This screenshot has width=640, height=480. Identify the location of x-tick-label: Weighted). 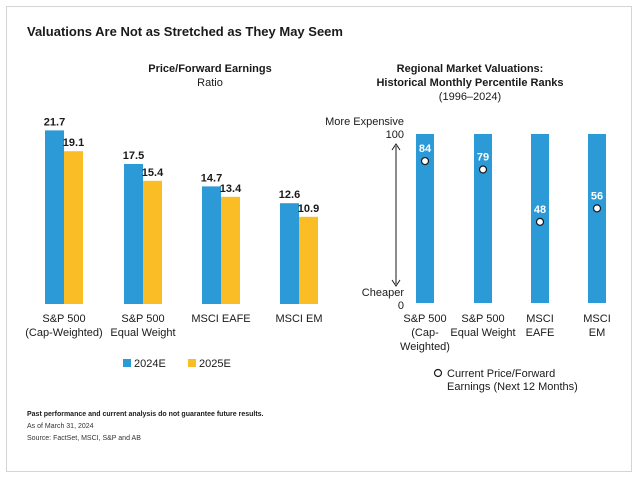
(425, 347).